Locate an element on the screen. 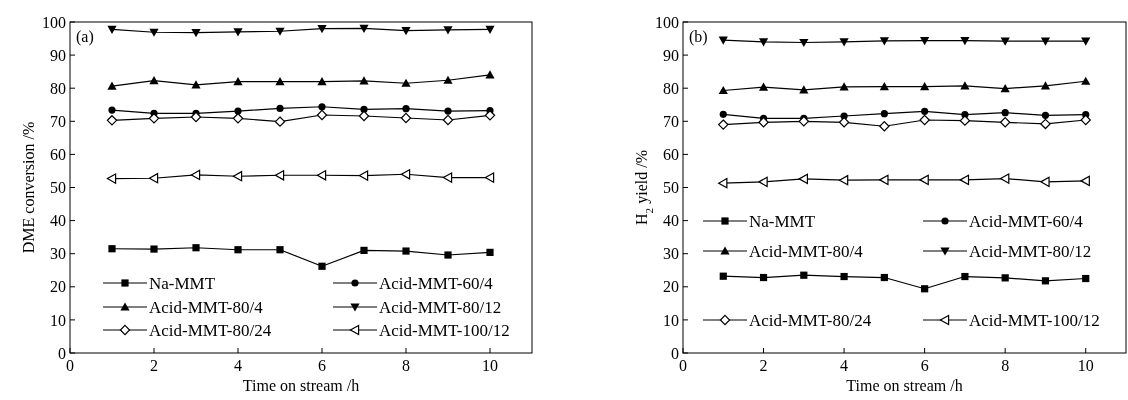  y-axis-title: DME conversion /% is located at coordinates (28, 187).